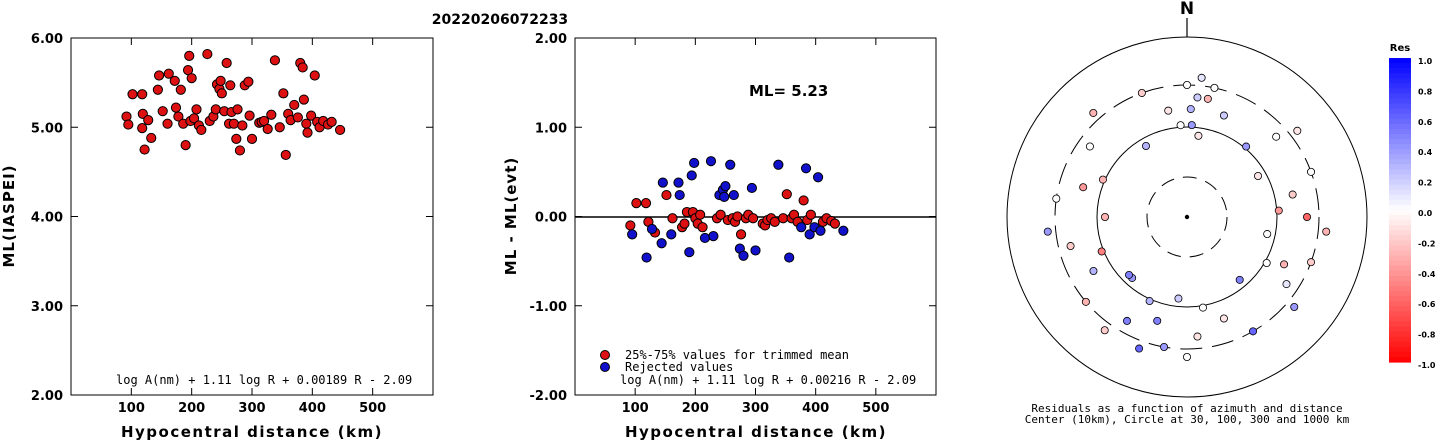 This screenshot has width=1437, height=441. What do you see at coordinates (605, 367) in the screenshot?
I see `legend-marker-rejected` at bounding box center [605, 367].